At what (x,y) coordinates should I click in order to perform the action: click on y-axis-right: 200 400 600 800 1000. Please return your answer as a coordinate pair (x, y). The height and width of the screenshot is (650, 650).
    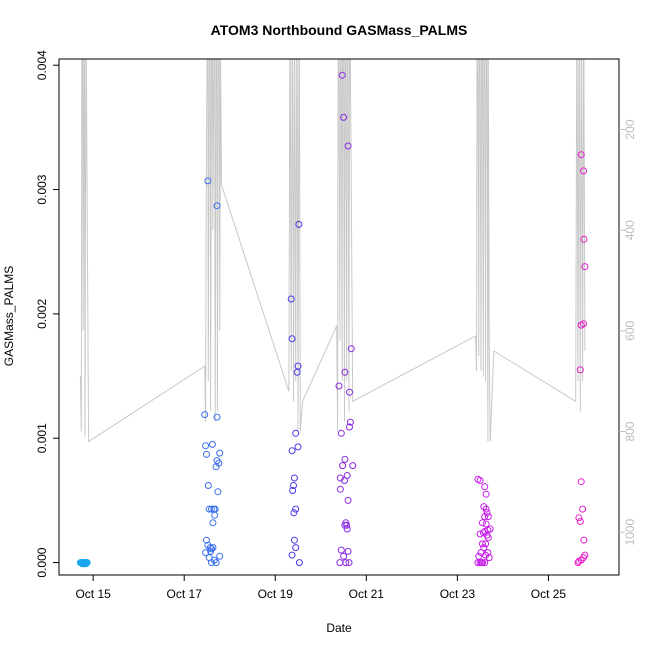
    Looking at the image, I should click on (628, 332).